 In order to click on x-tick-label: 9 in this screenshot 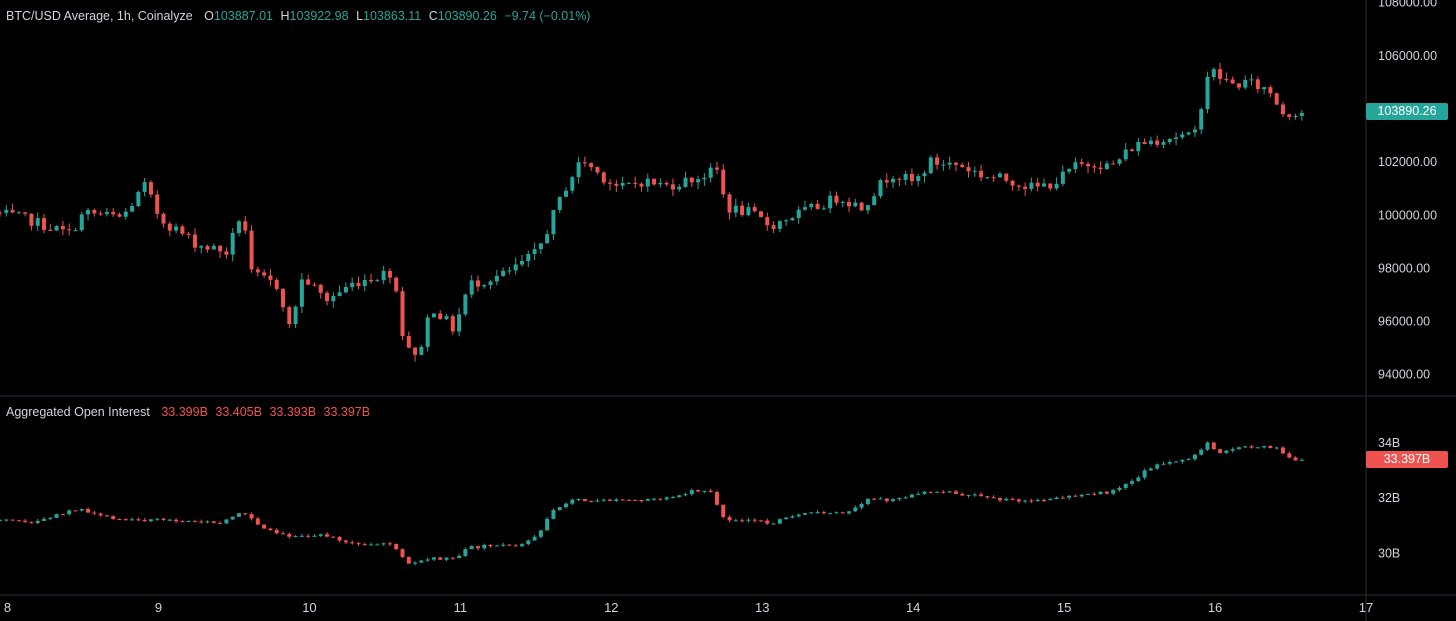, I will do `click(158, 607)`.